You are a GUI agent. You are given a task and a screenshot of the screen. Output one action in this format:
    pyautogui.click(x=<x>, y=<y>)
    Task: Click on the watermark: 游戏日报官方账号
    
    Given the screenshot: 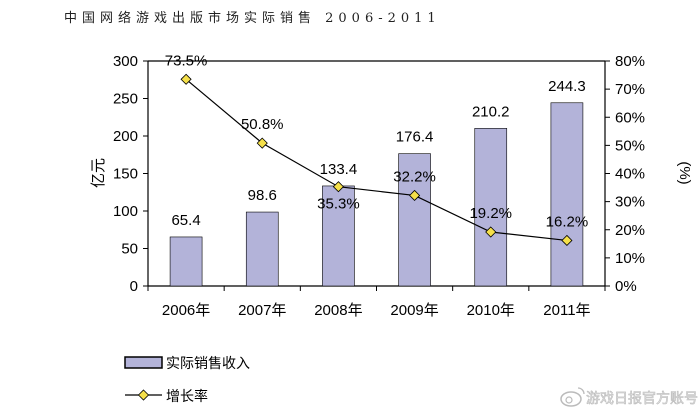 What is the action you would take?
    pyautogui.click(x=629, y=397)
    